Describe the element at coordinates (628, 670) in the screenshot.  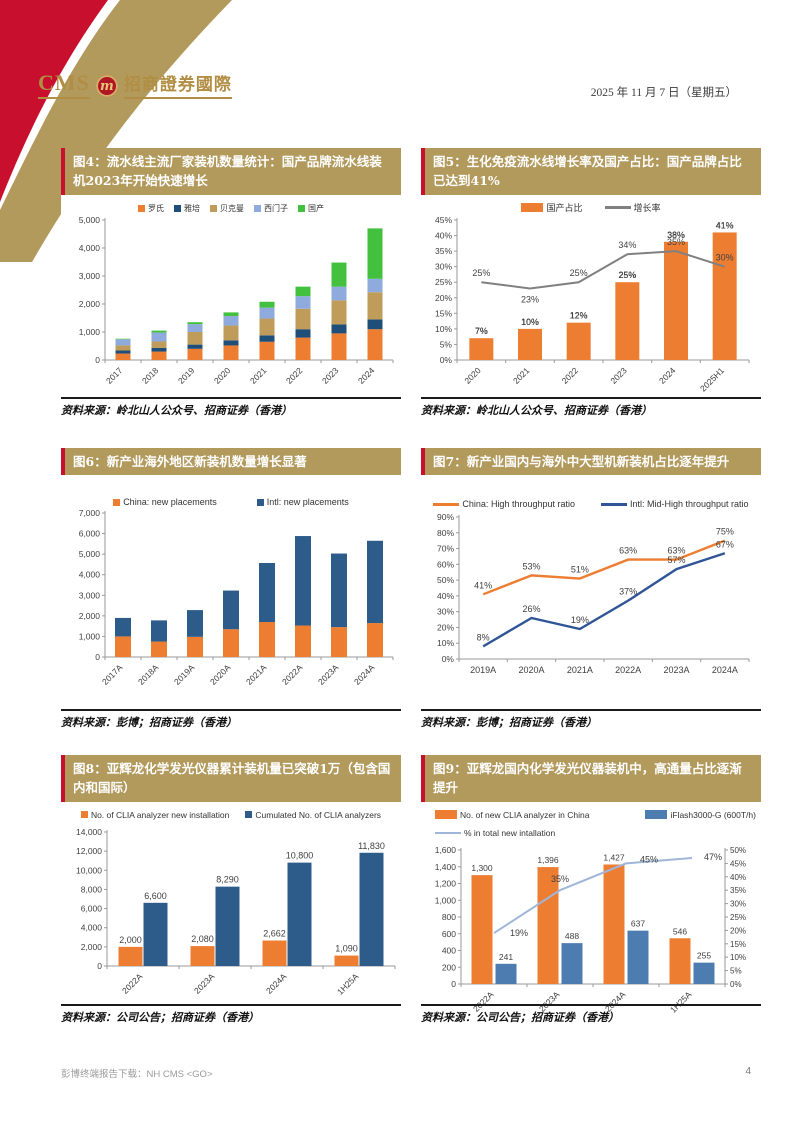
I see `svg-text: 2022A` at that location.